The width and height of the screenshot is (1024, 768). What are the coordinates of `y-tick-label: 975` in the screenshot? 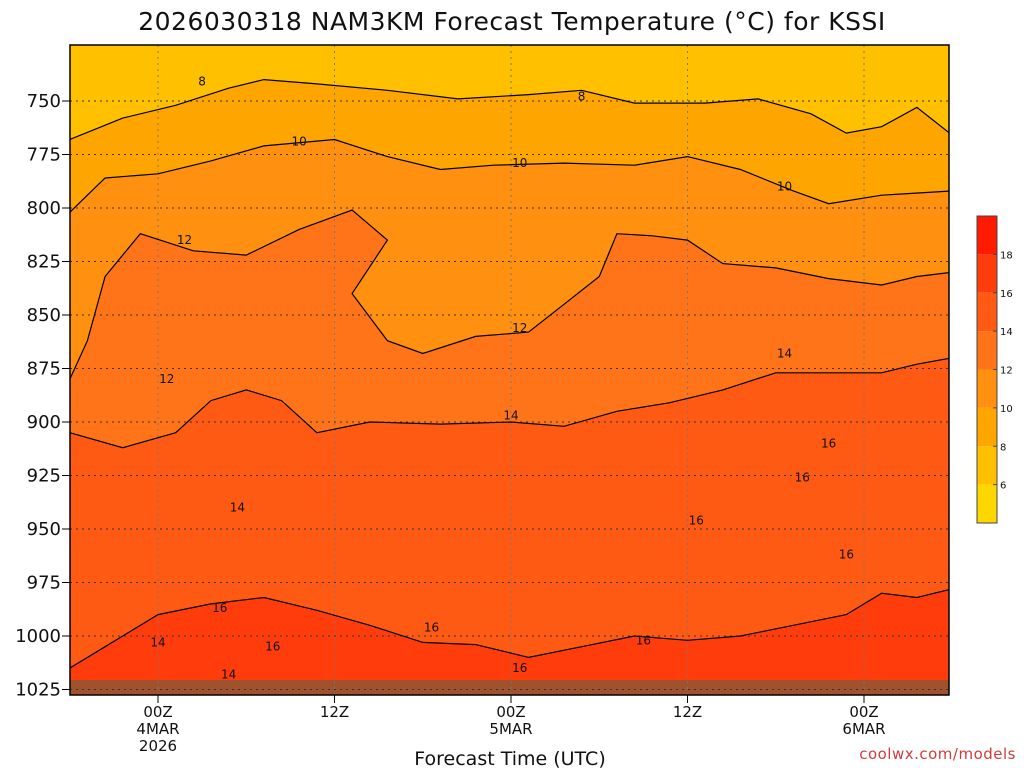 It's located at (44, 583).